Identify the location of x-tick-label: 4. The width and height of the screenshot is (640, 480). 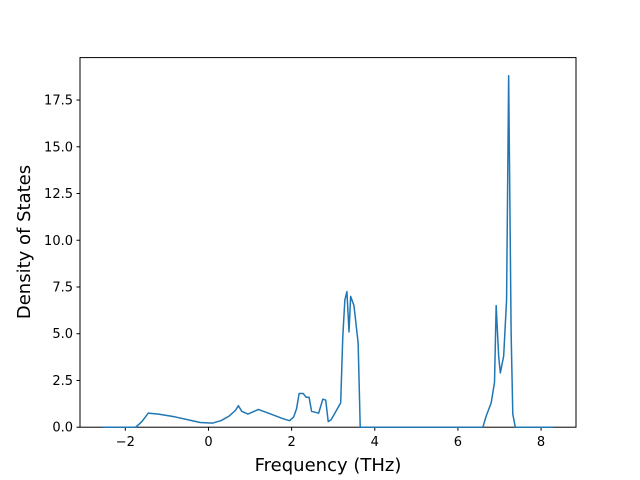
(375, 442).